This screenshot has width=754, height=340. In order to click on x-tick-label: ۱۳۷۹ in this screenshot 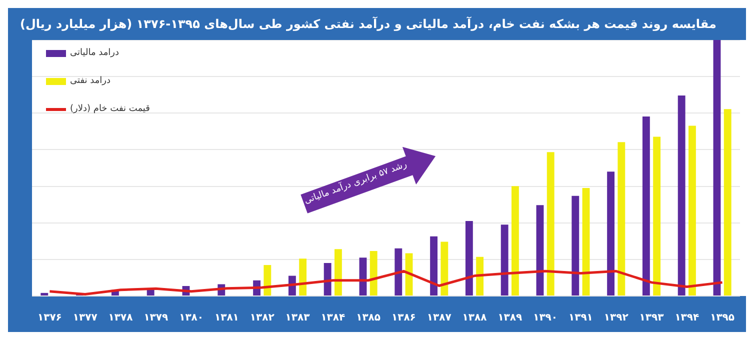, I will do `click(156, 318)`.